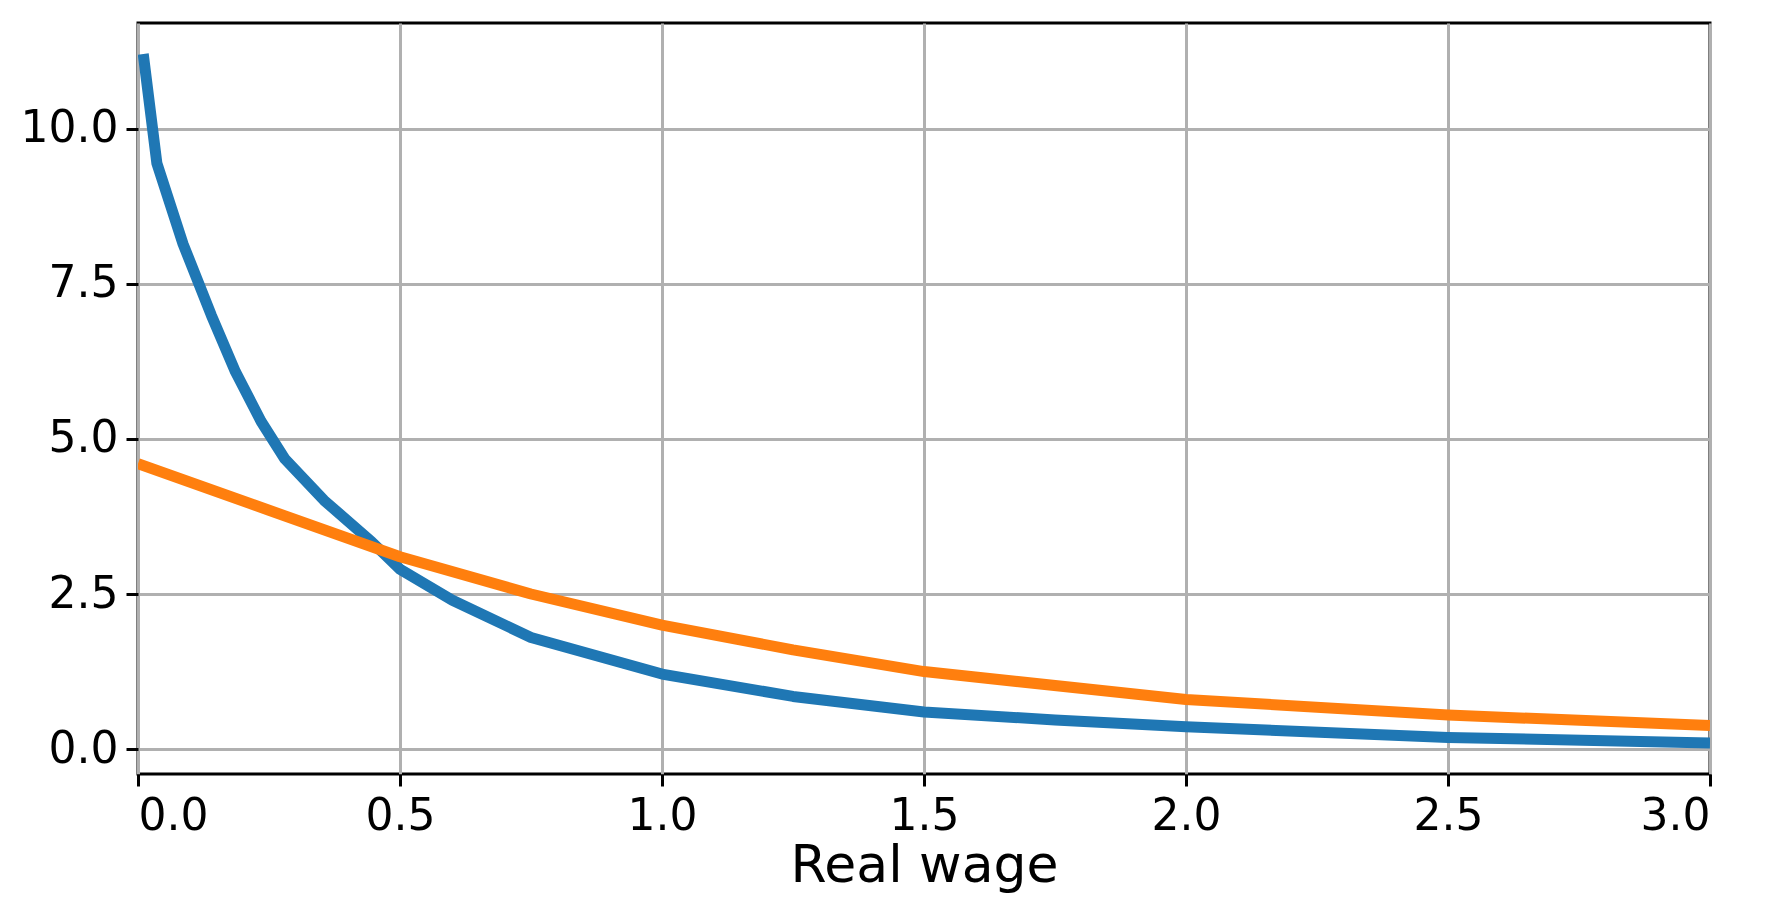 The height and width of the screenshot is (911, 1768). I want to click on x-tick-label: 3.0, so click(1675, 814).